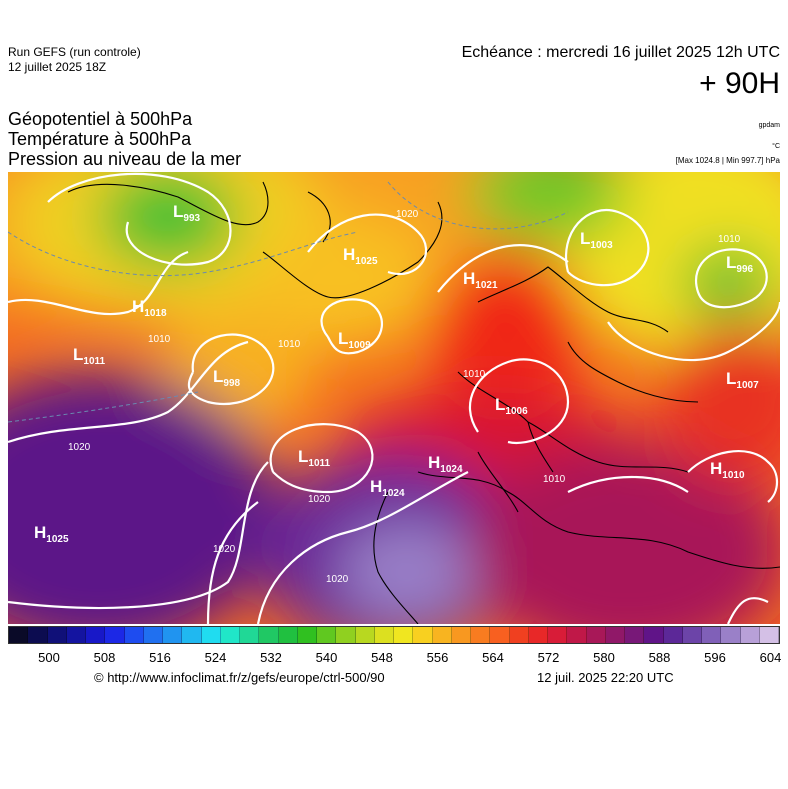 The height and width of the screenshot is (789, 788). I want to click on color-scale-tick: 532, so click(271, 657).